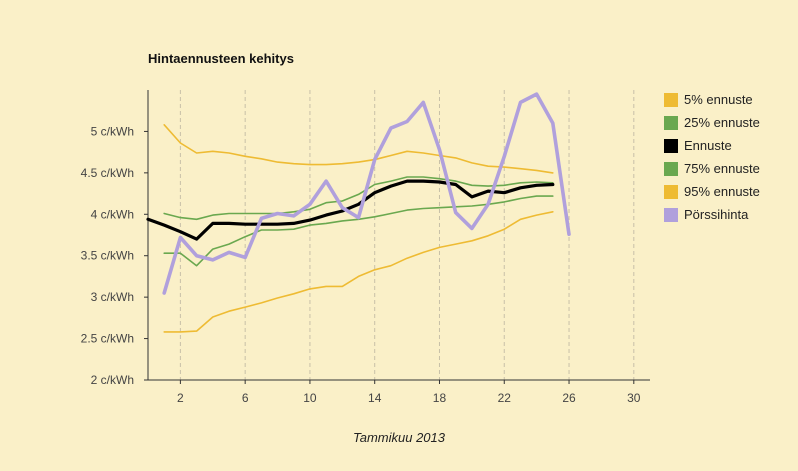 The image size is (798, 471). I want to click on x-tick-label: 6, so click(245, 398).